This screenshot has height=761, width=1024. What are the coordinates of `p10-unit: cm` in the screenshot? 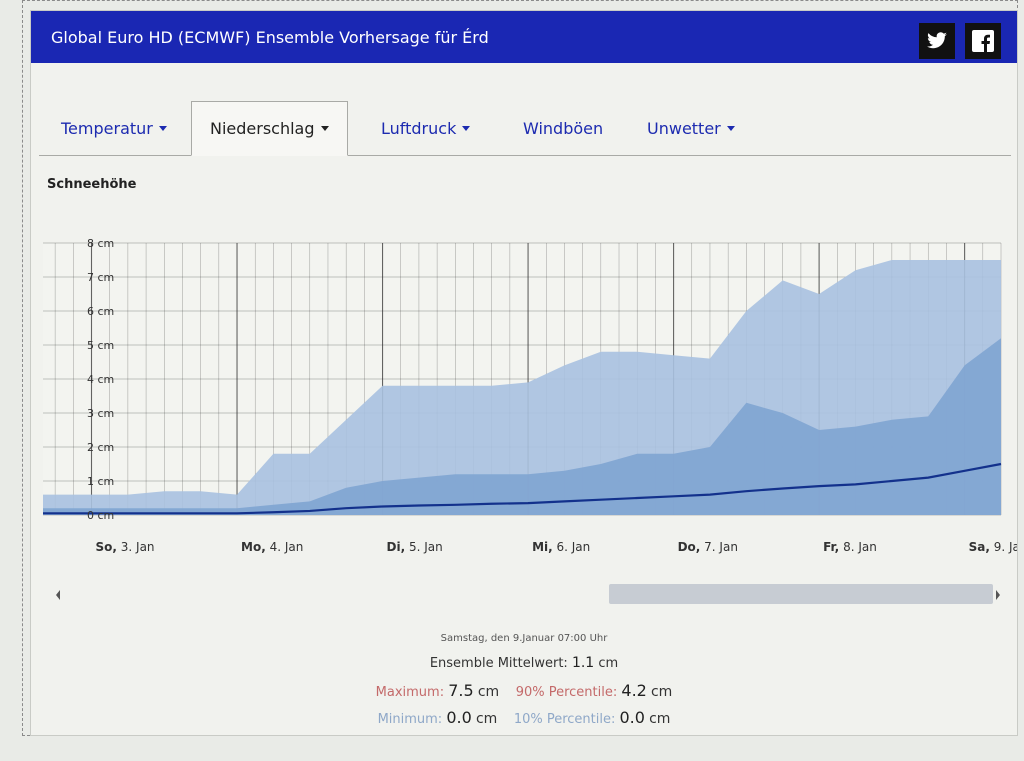 It's located at (660, 719).